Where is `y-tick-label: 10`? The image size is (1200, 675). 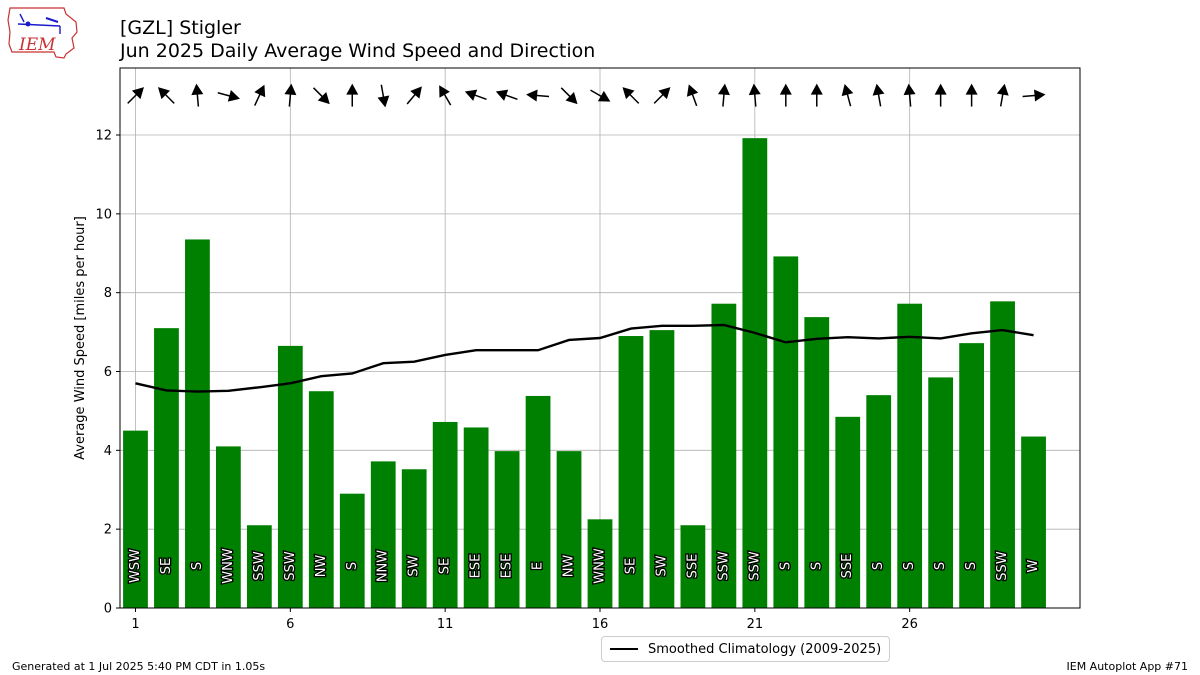
y-tick-label: 10 is located at coordinates (103, 214).